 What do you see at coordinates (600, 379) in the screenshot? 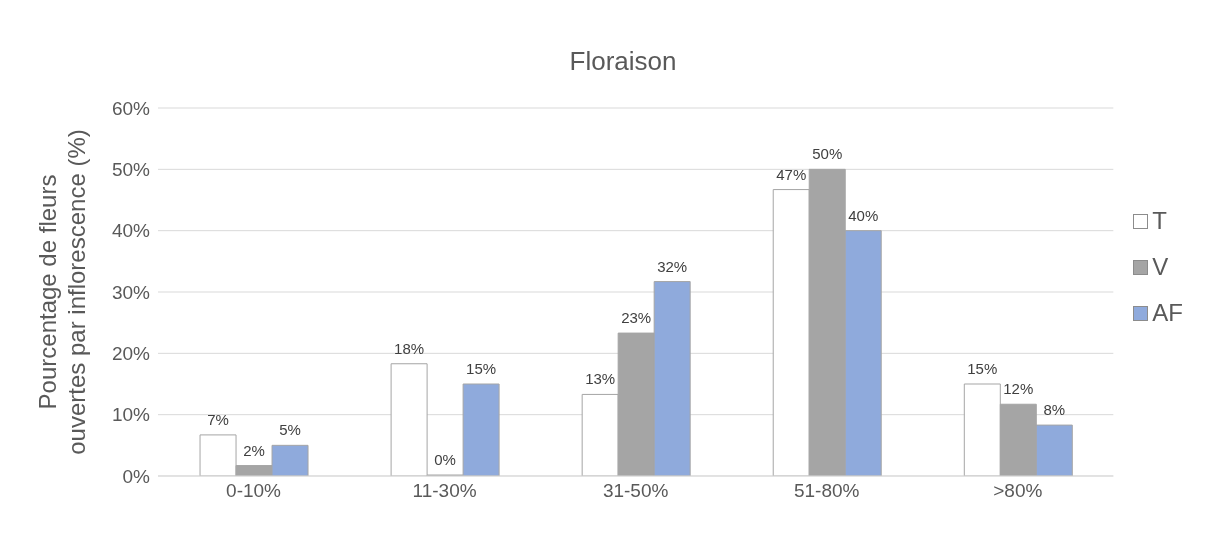
I see `data-label: 13%` at bounding box center [600, 379].